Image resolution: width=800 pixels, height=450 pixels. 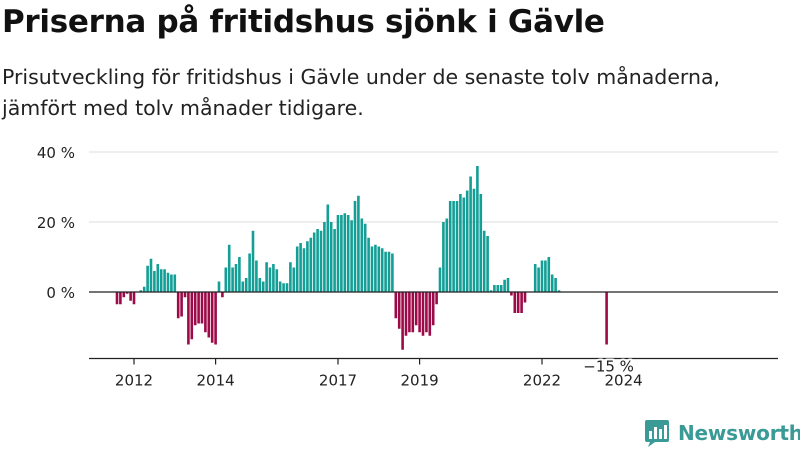 What do you see at coordinates (542, 381) in the screenshot?
I see `x-tick-label: 2022` at bounding box center [542, 381].